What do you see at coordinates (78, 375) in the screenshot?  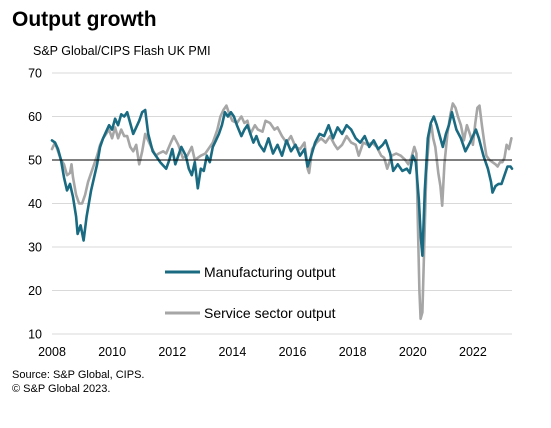 I see `source-note: Source: S&P Global, CIPS.` at bounding box center [78, 375].